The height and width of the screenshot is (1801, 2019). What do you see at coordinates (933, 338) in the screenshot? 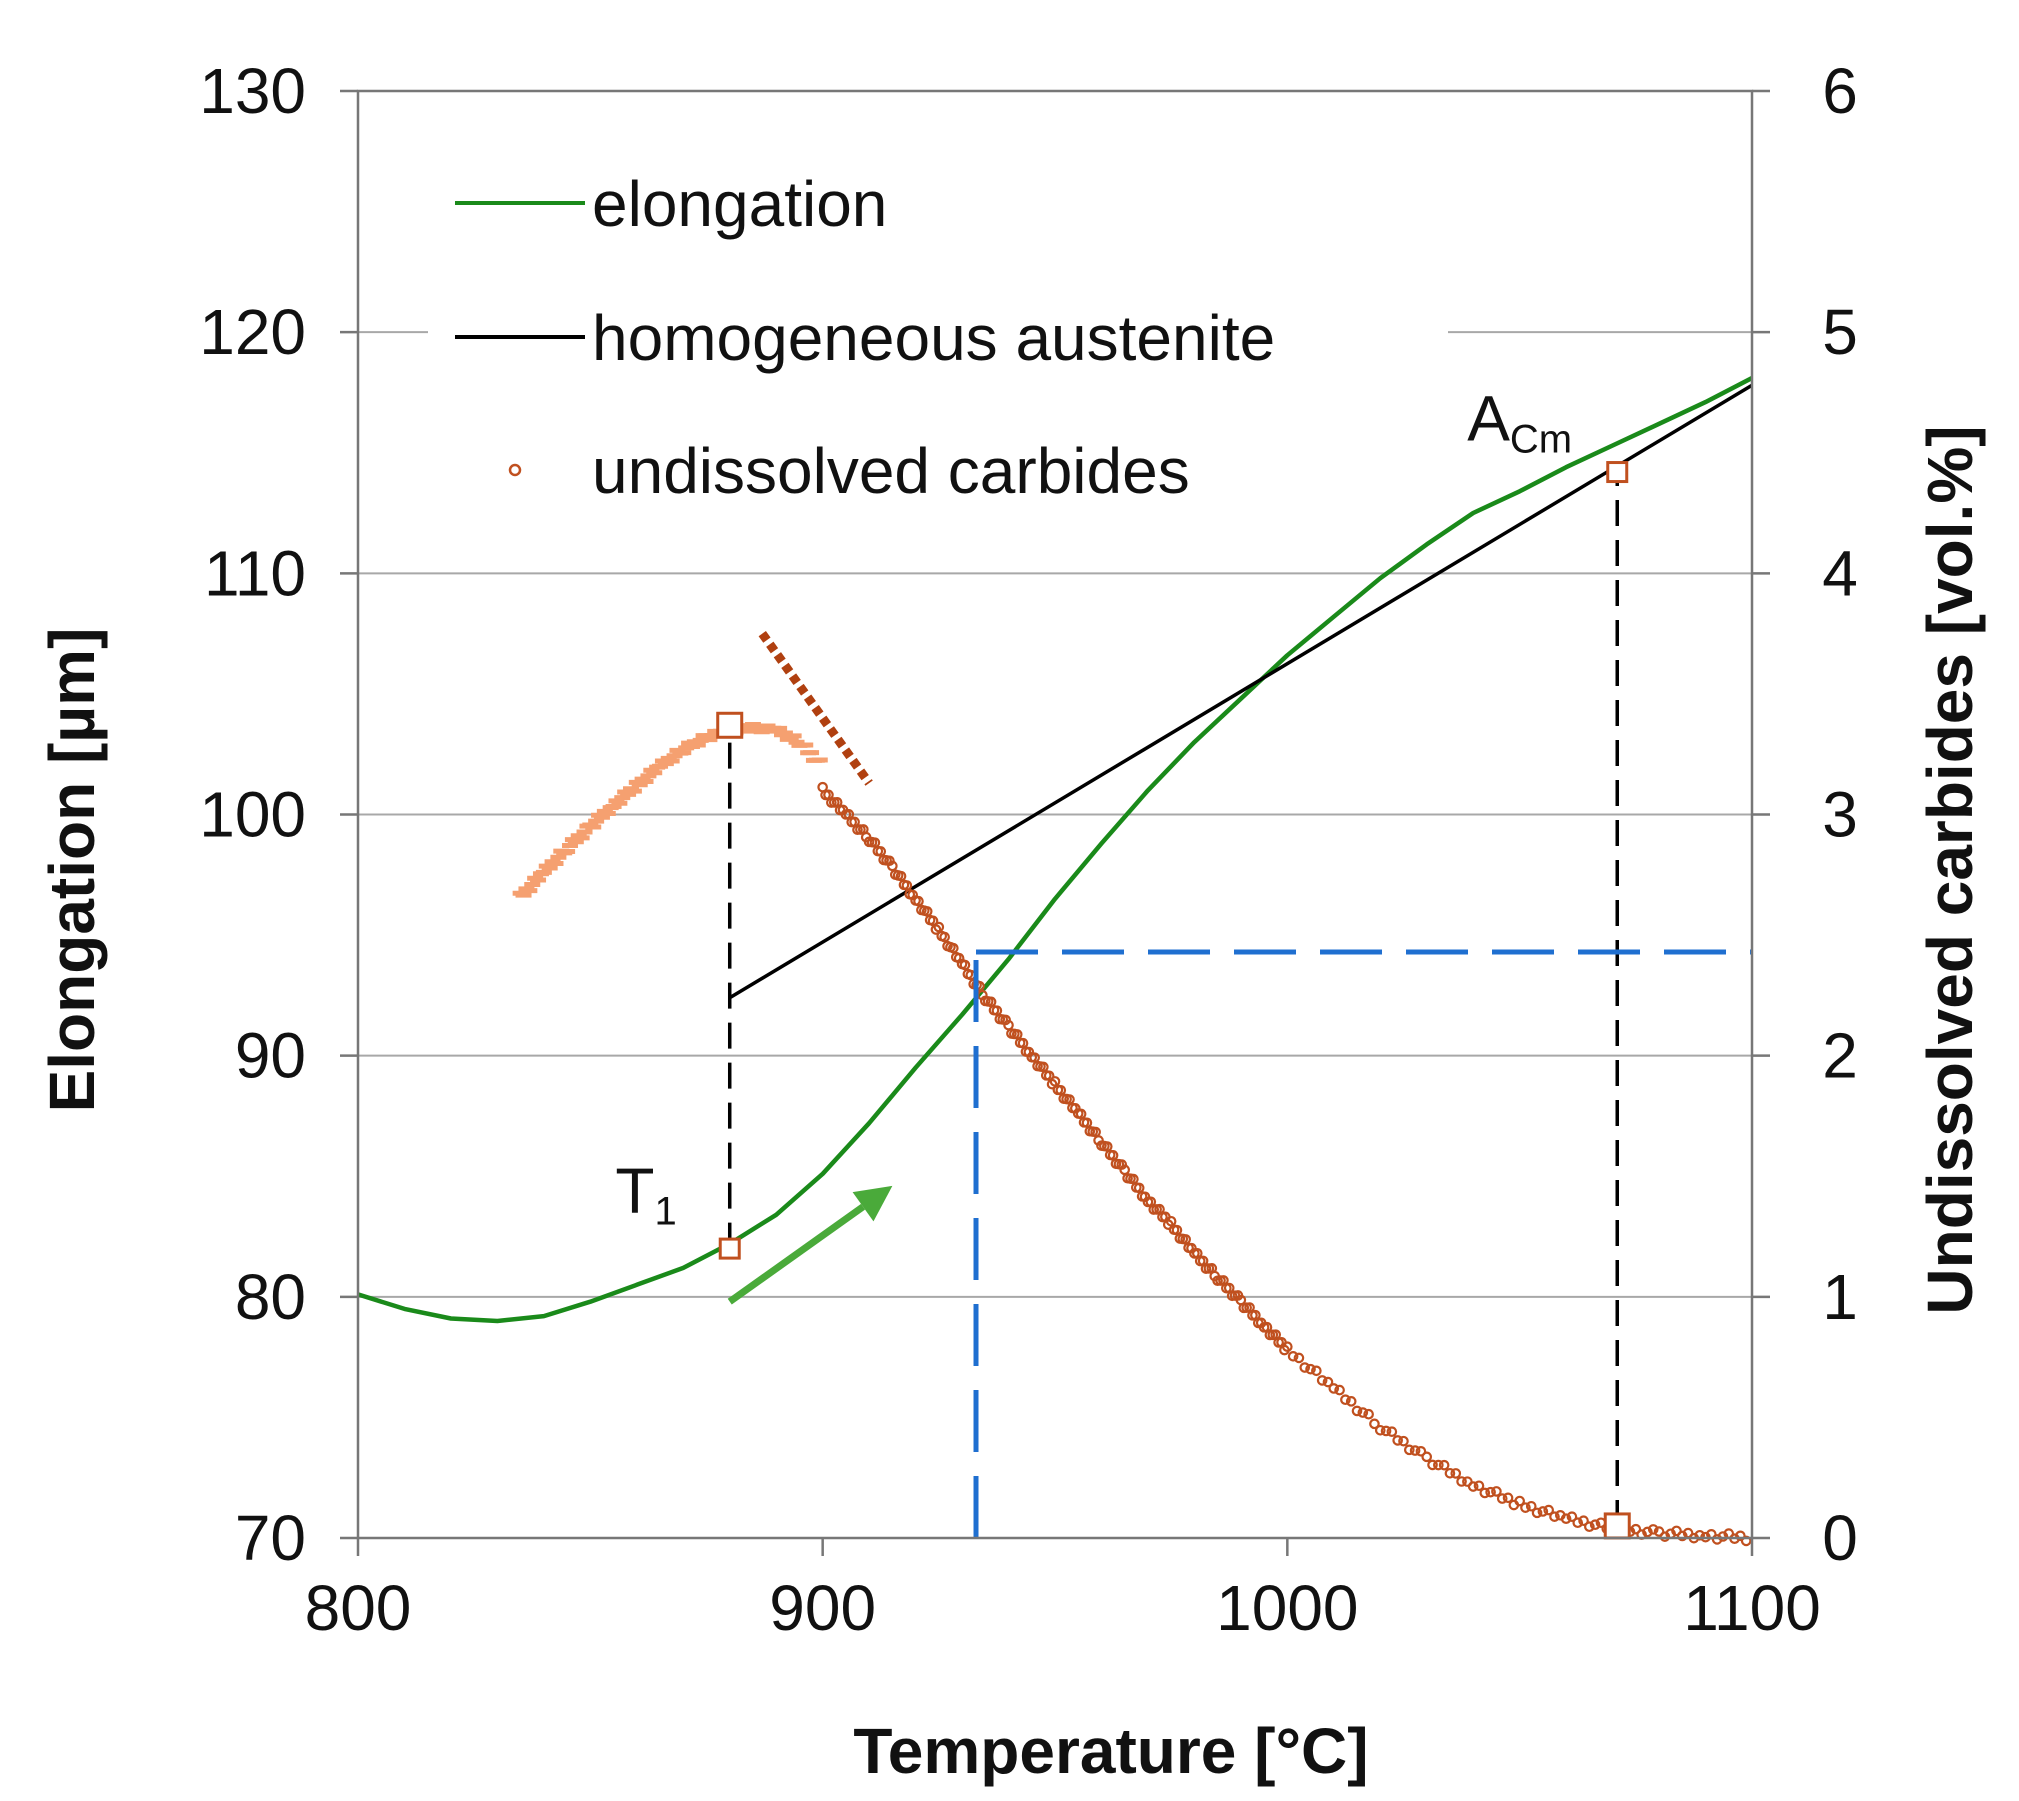
I see `legend-label-austenite: homogeneous austenite` at bounding box center [933, 338].